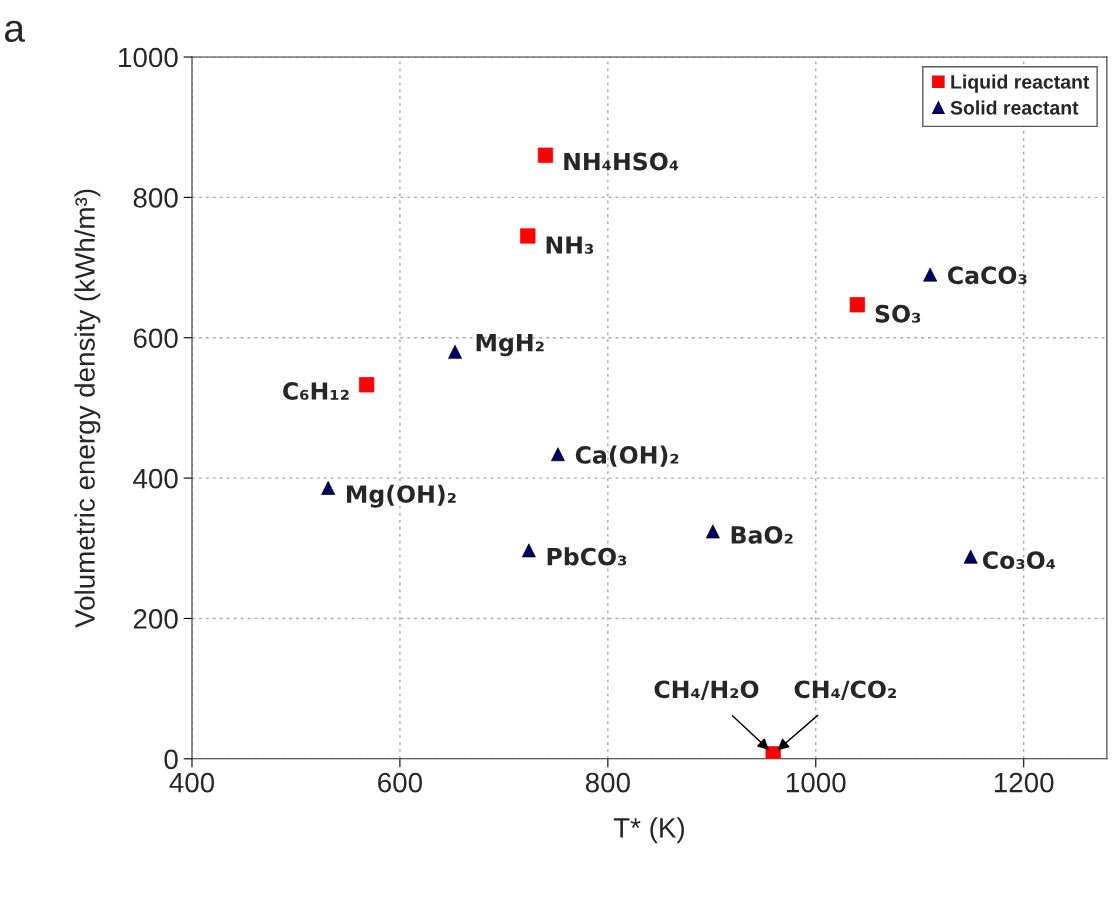 The height and width of the screenshot is (898, 1113). I want to click on x-tick-label: 1000, so click(816, 782).